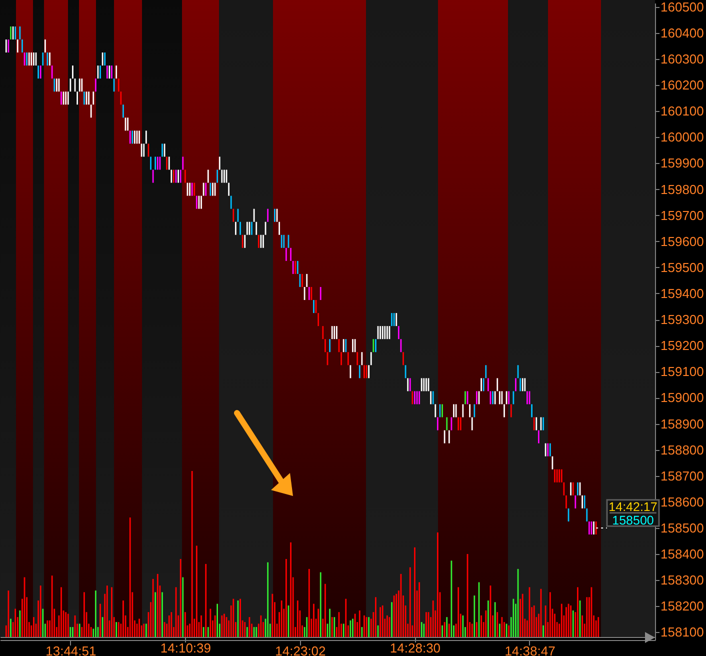  What do you see at coordinates (682, 424) in the screenshot?
I see `y-tick-label: 158900` at bounding box center [682, 424].